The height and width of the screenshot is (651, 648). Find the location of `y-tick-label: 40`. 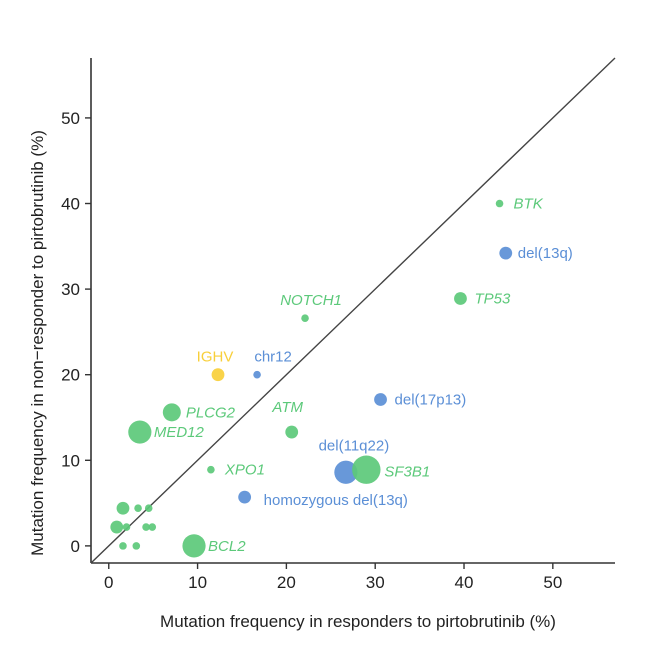

y-tick-label: 40 is located at coordinates (70, 204).